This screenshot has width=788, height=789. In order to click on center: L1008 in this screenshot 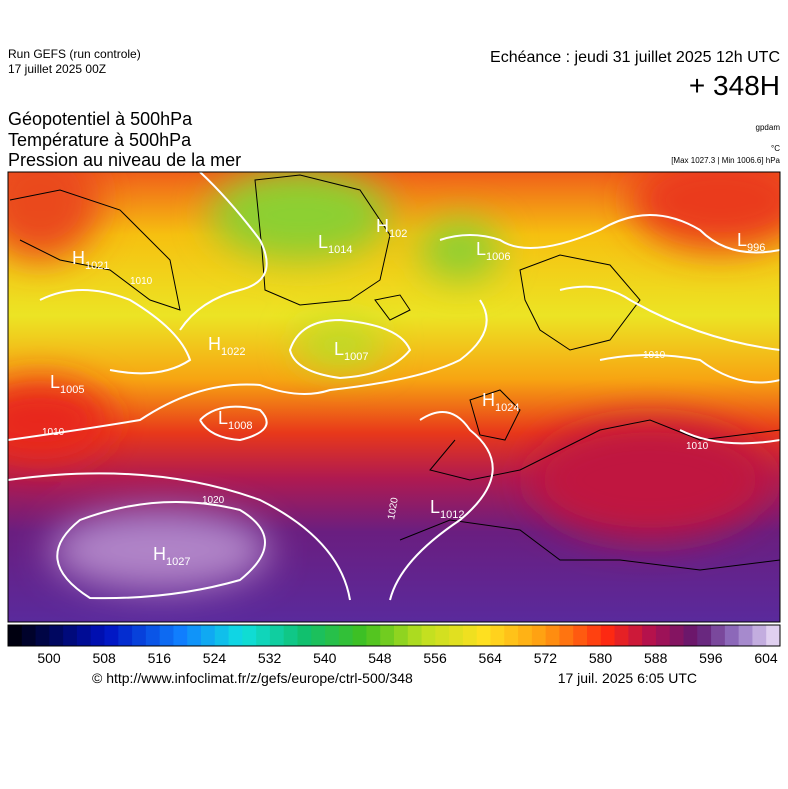, I will do `click(235, 420)`.